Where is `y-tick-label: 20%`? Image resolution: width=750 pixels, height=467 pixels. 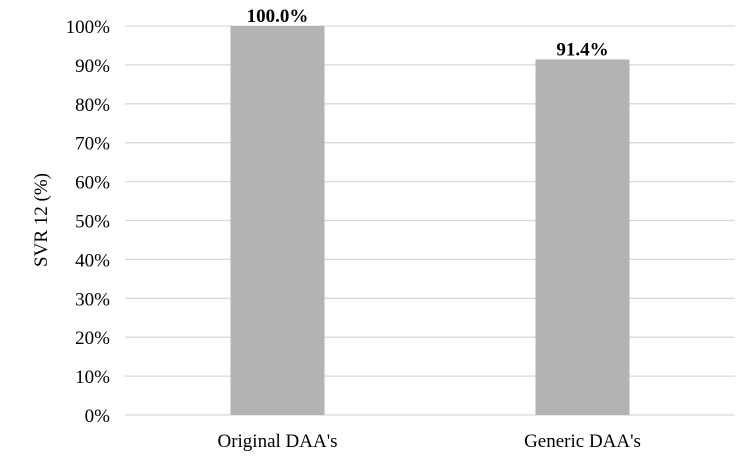
y-tick-label: 20% is located at coordinates (92, 338).